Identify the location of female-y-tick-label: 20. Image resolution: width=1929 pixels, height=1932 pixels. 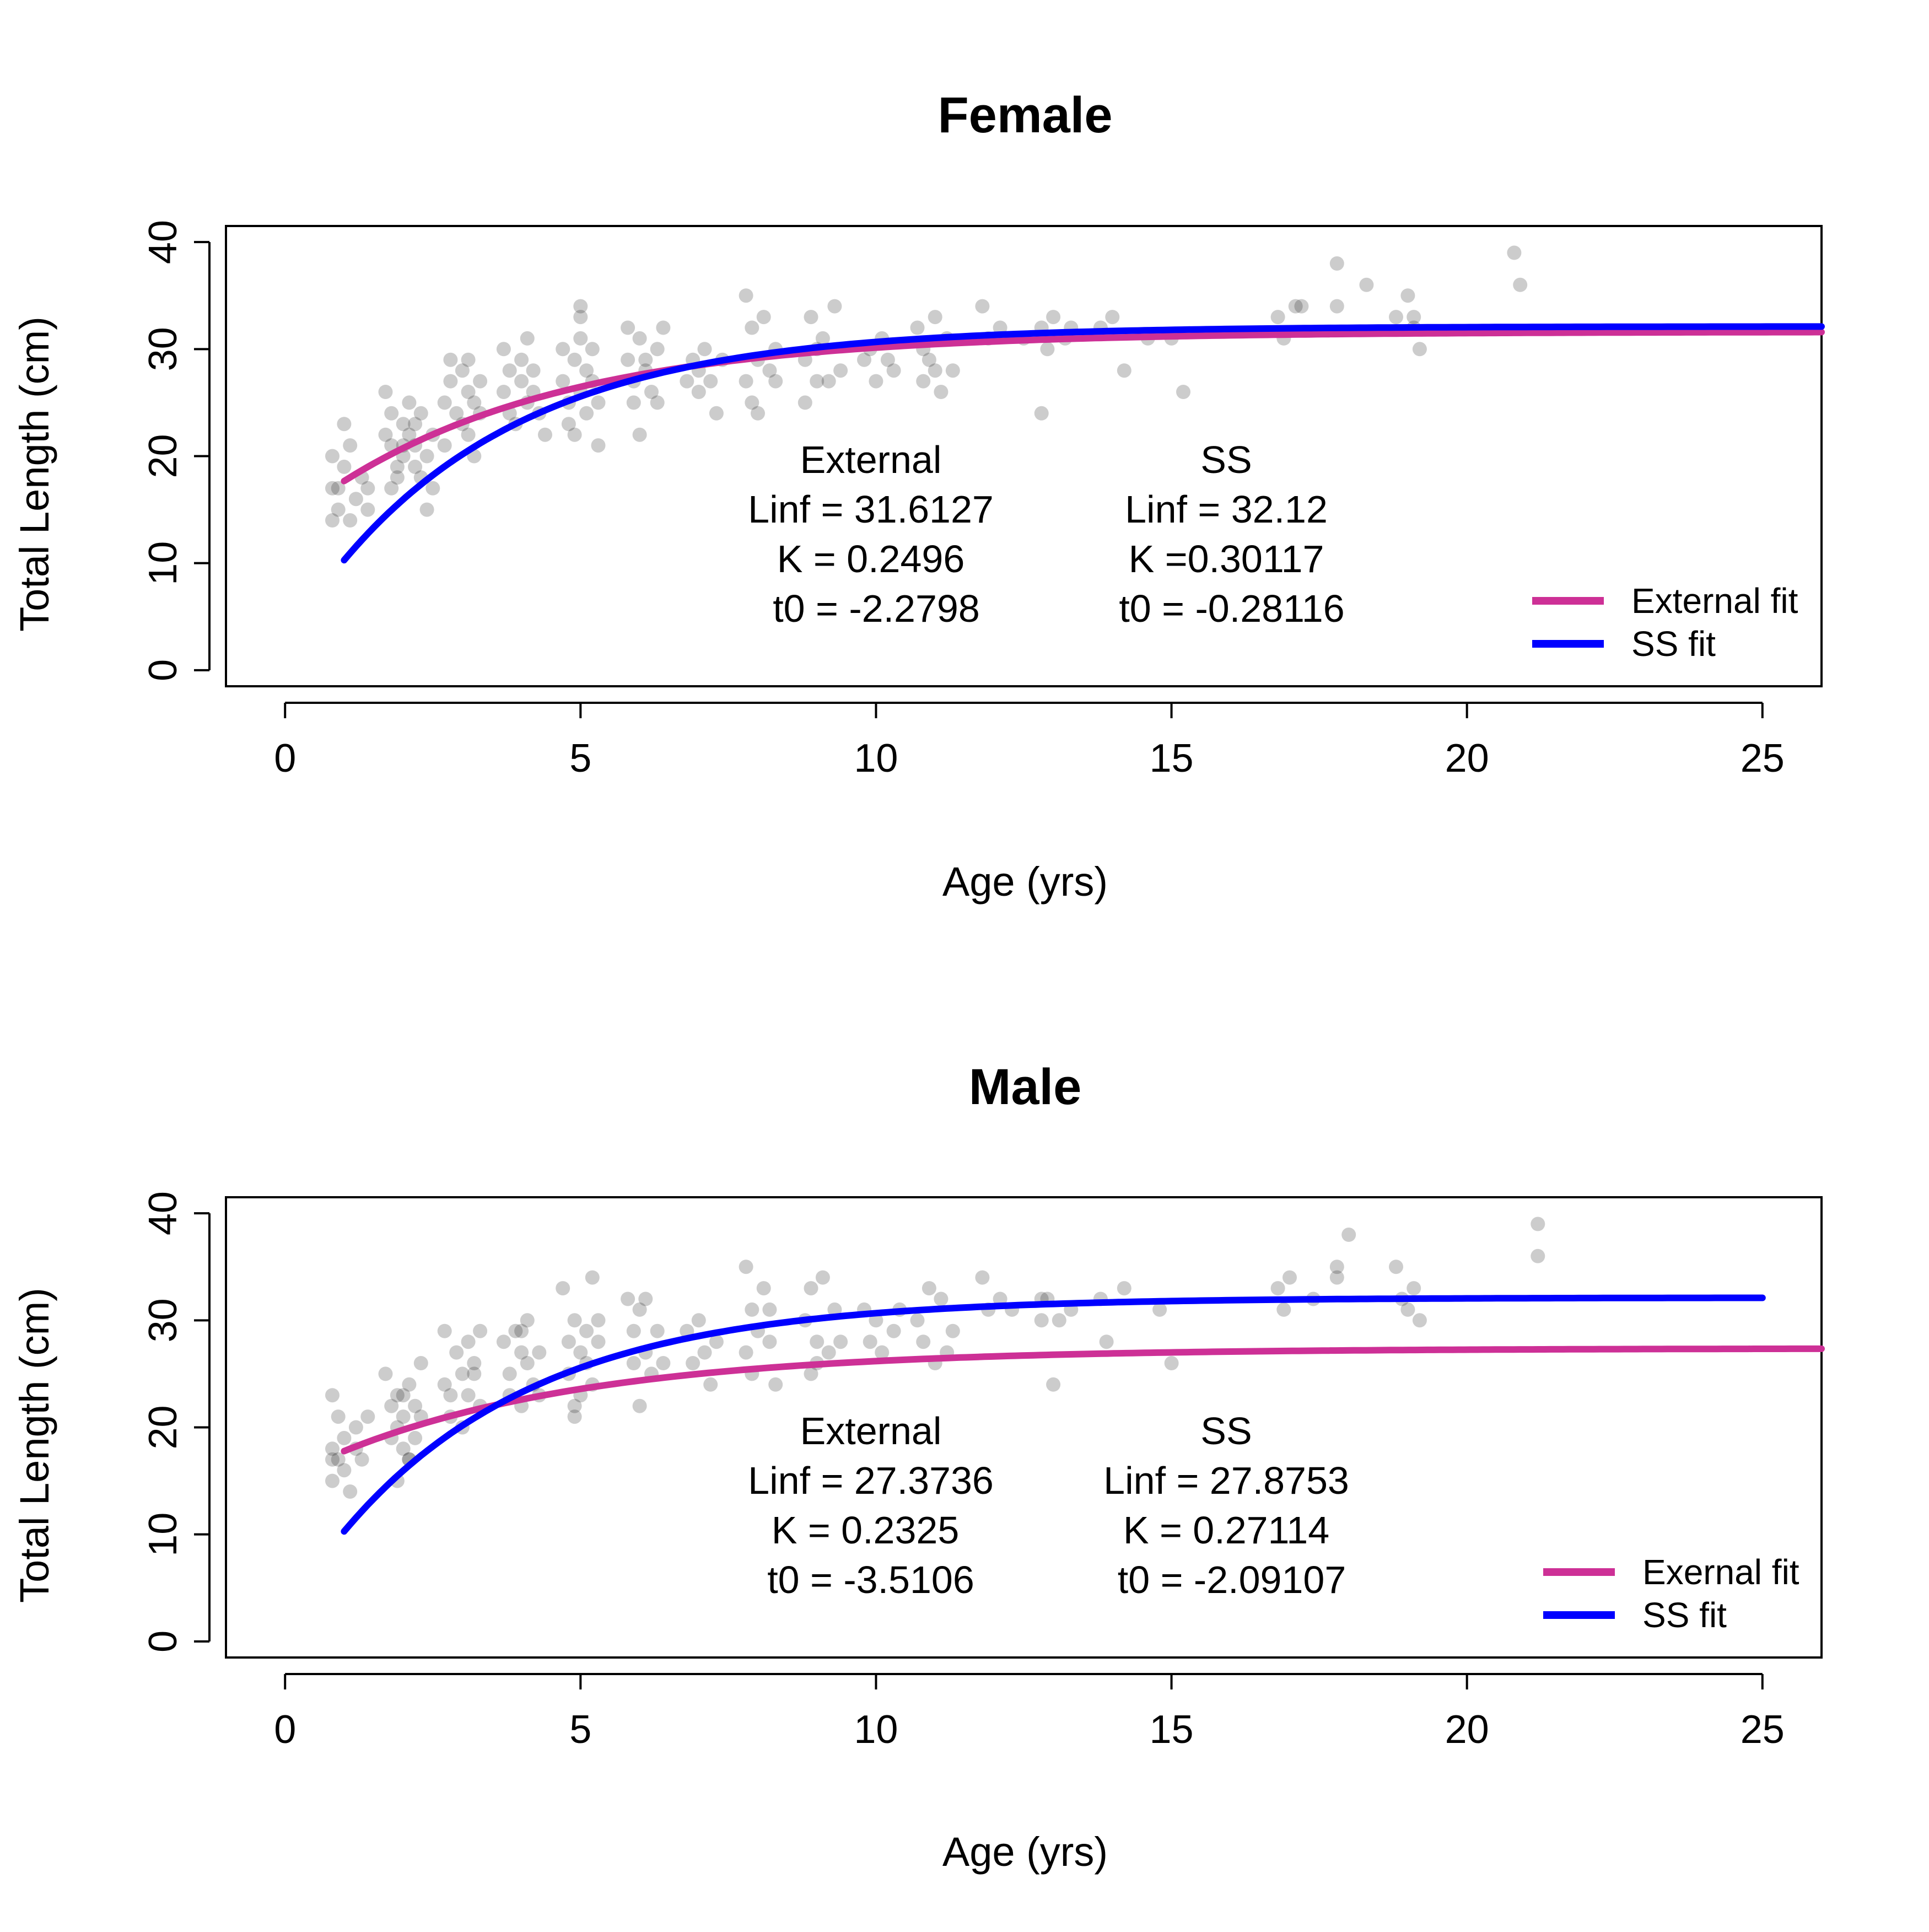
(163, 456).